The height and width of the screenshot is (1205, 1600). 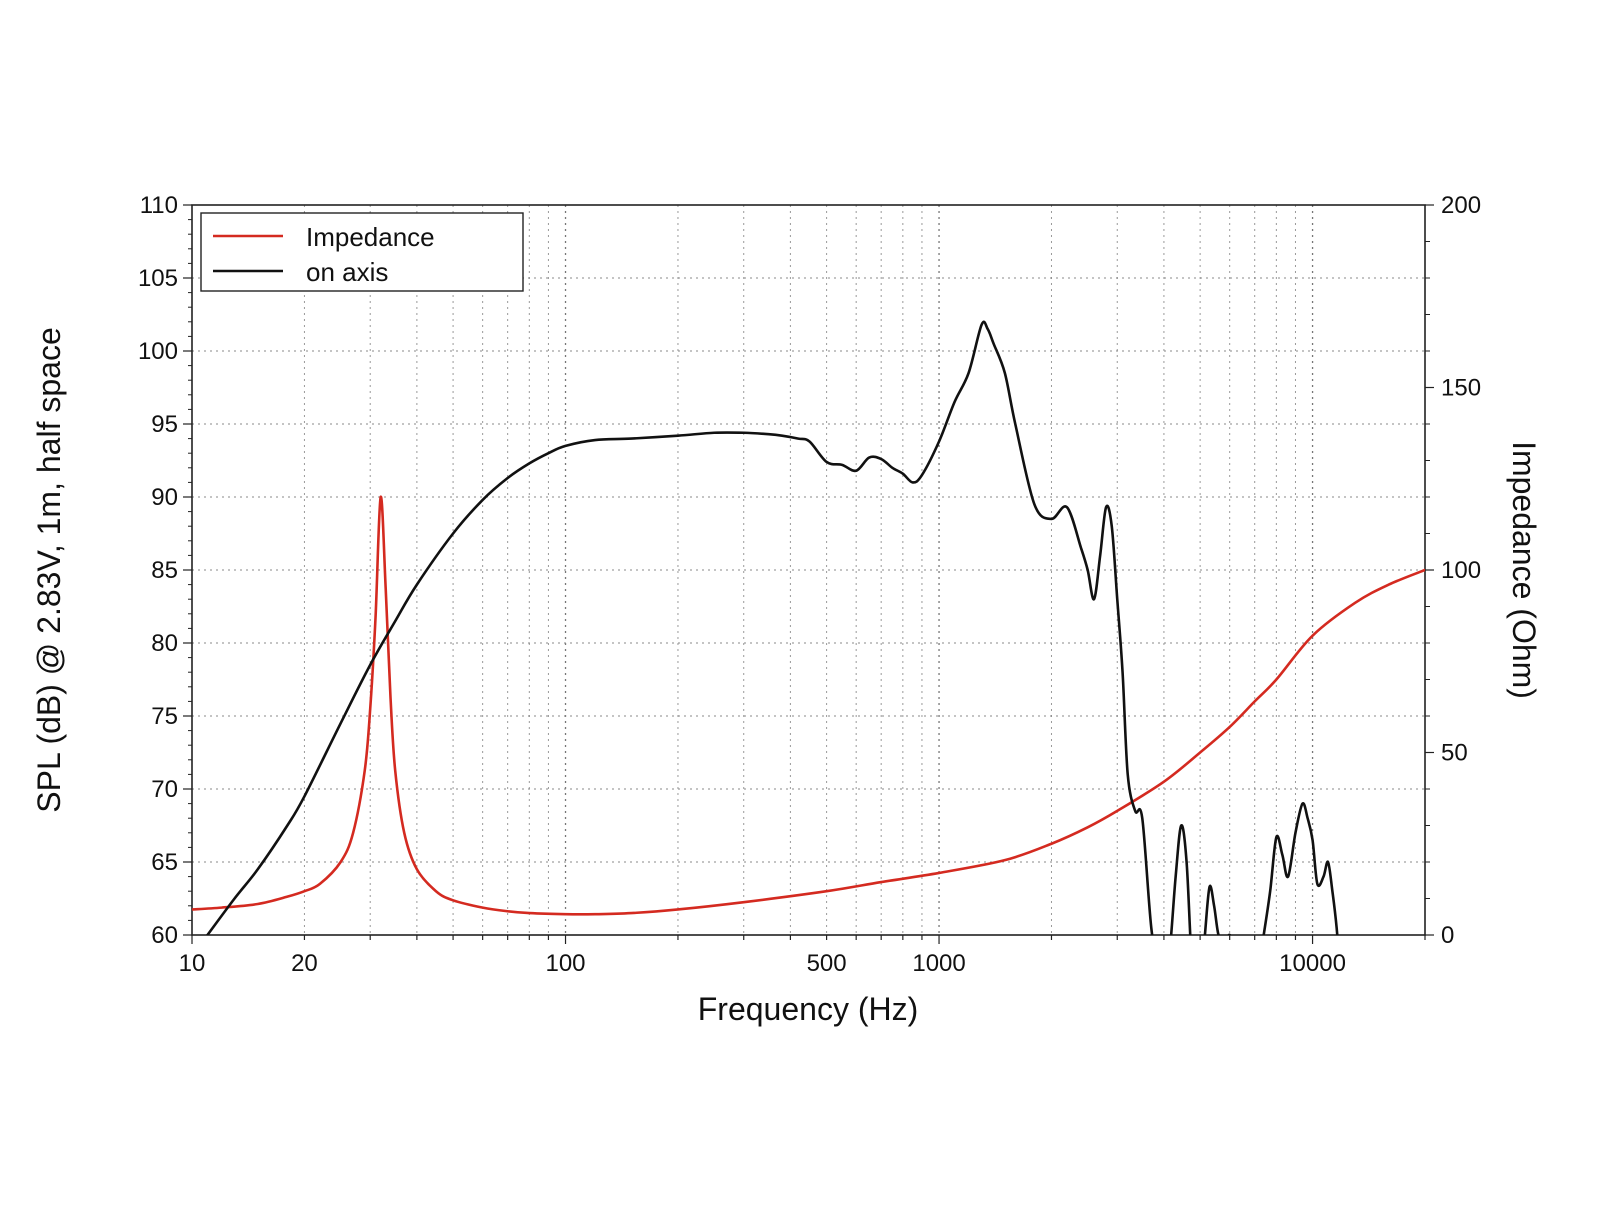 What do you see at coordinates (164, 862) in the screenshot?
I see `y-tick-label: 65` at bounding box center [164, 862].